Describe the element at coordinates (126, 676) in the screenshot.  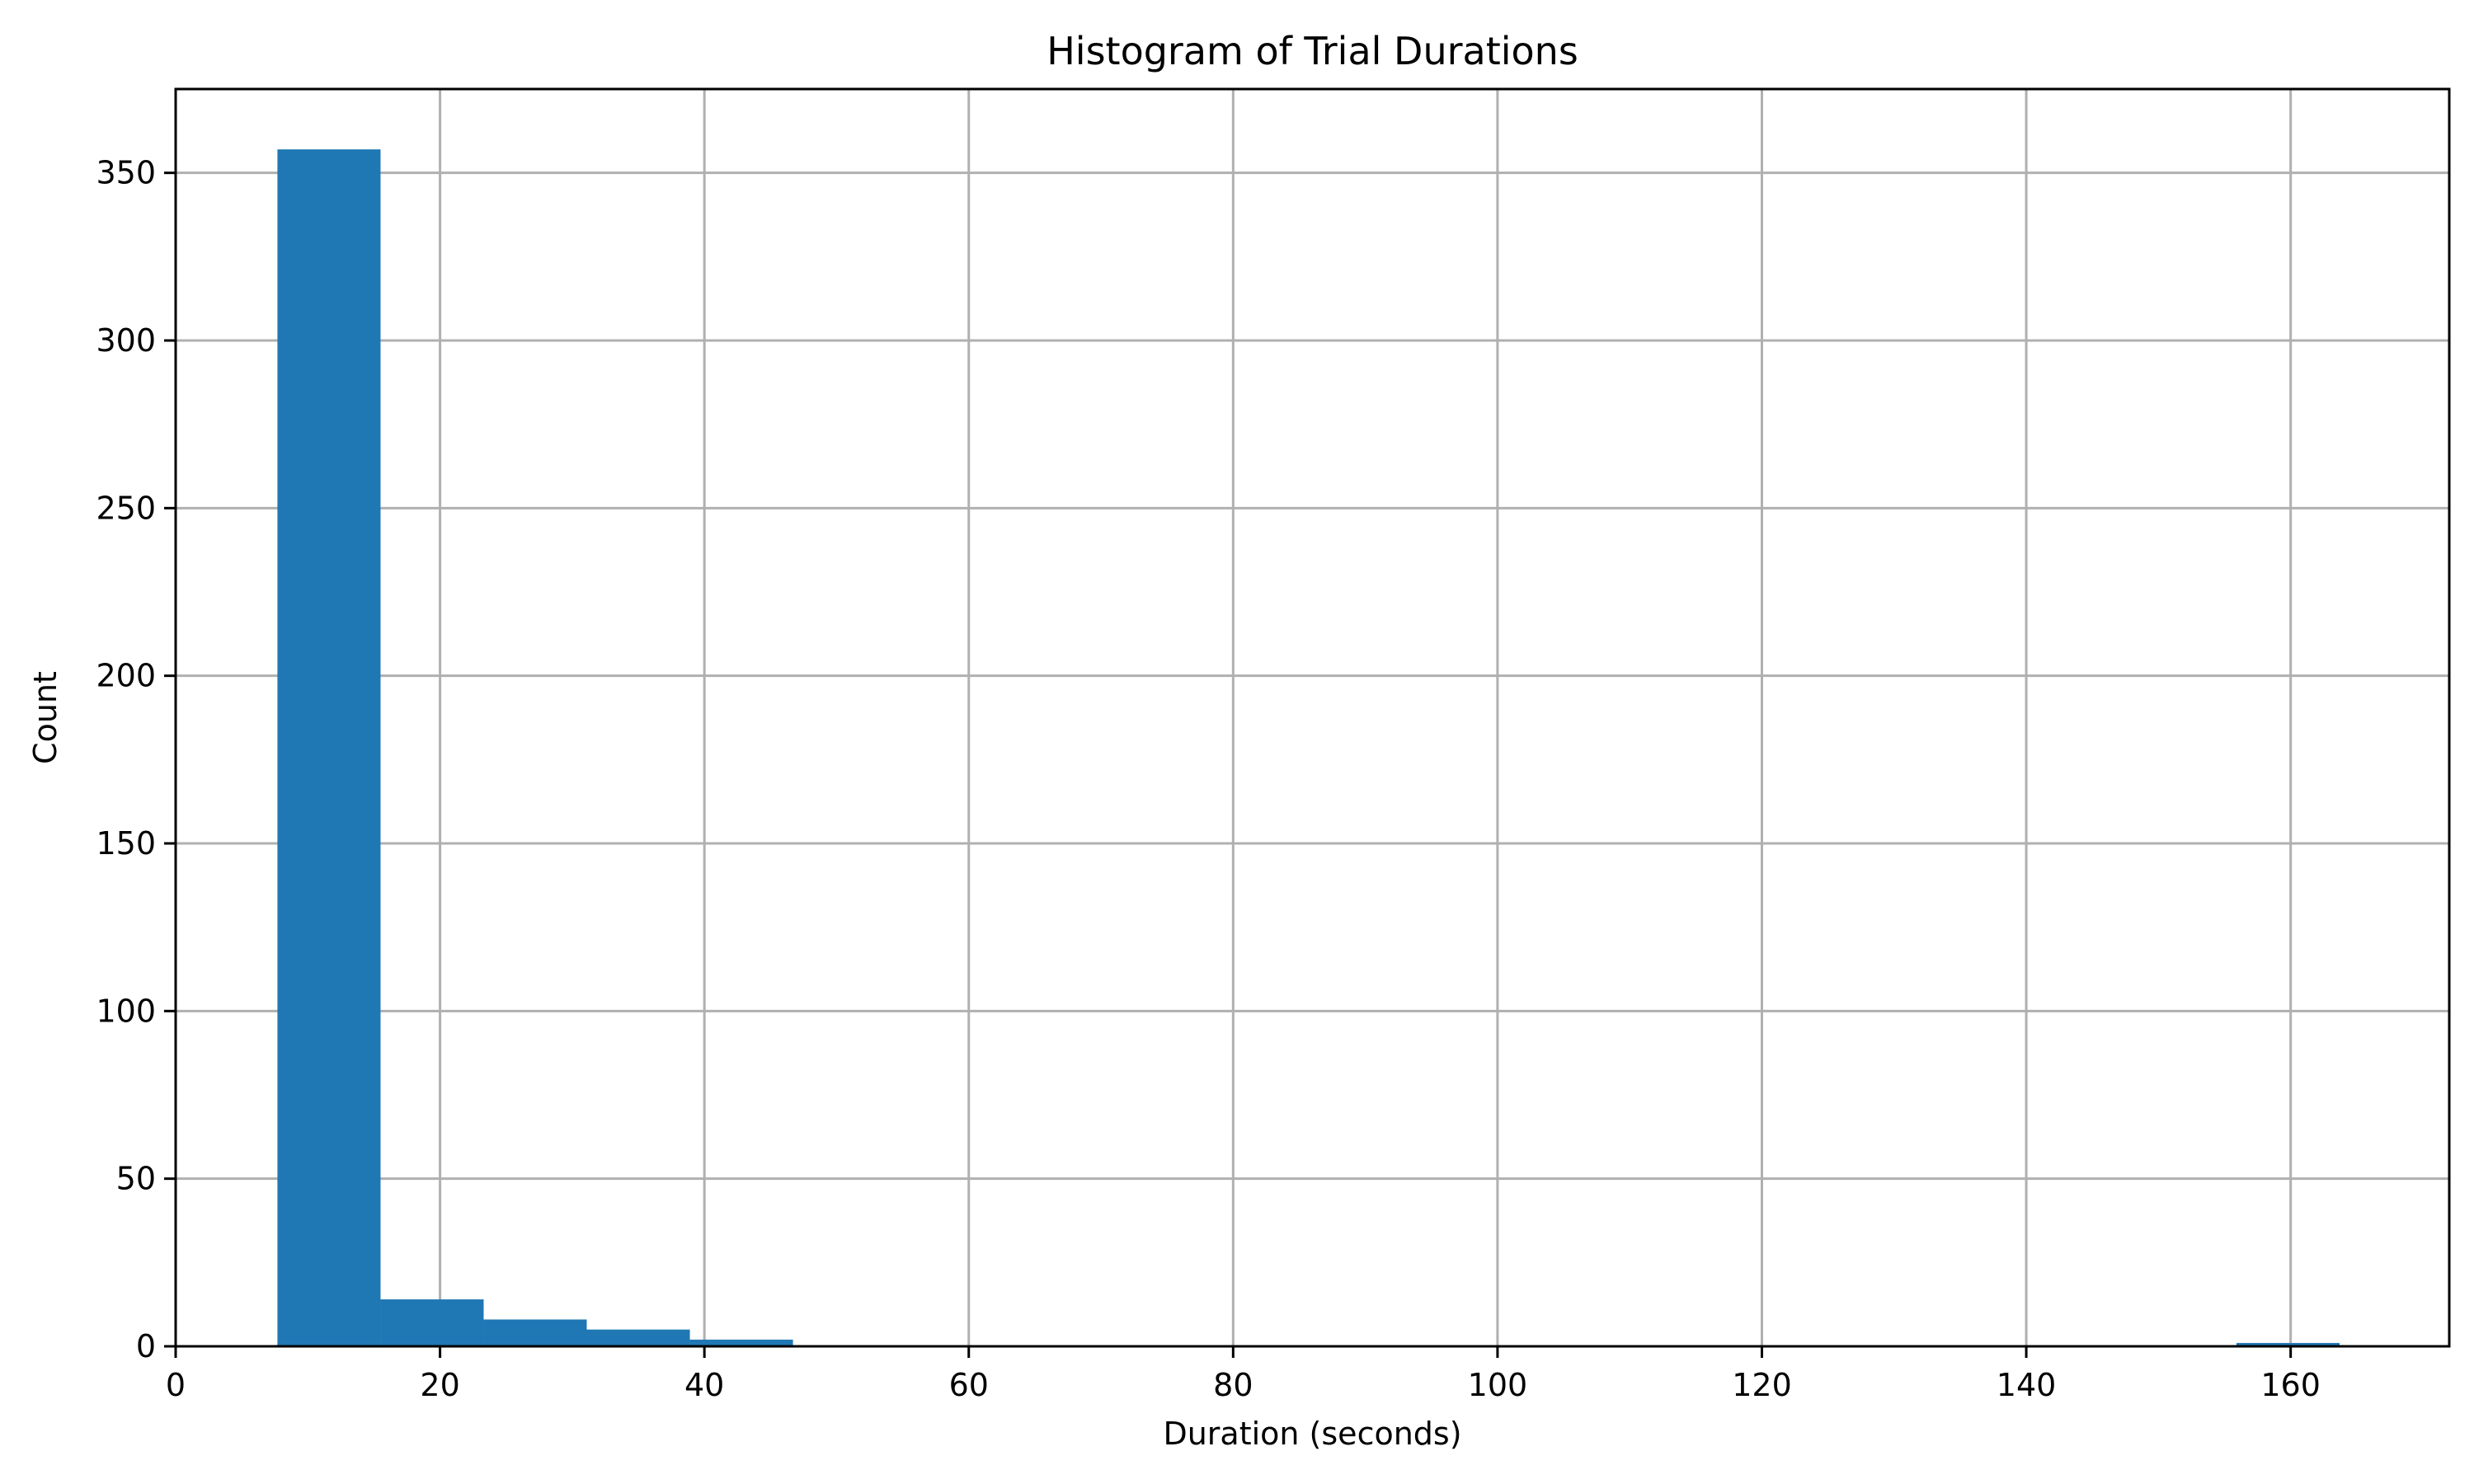
I see `y-tick-label: 200` at that location.